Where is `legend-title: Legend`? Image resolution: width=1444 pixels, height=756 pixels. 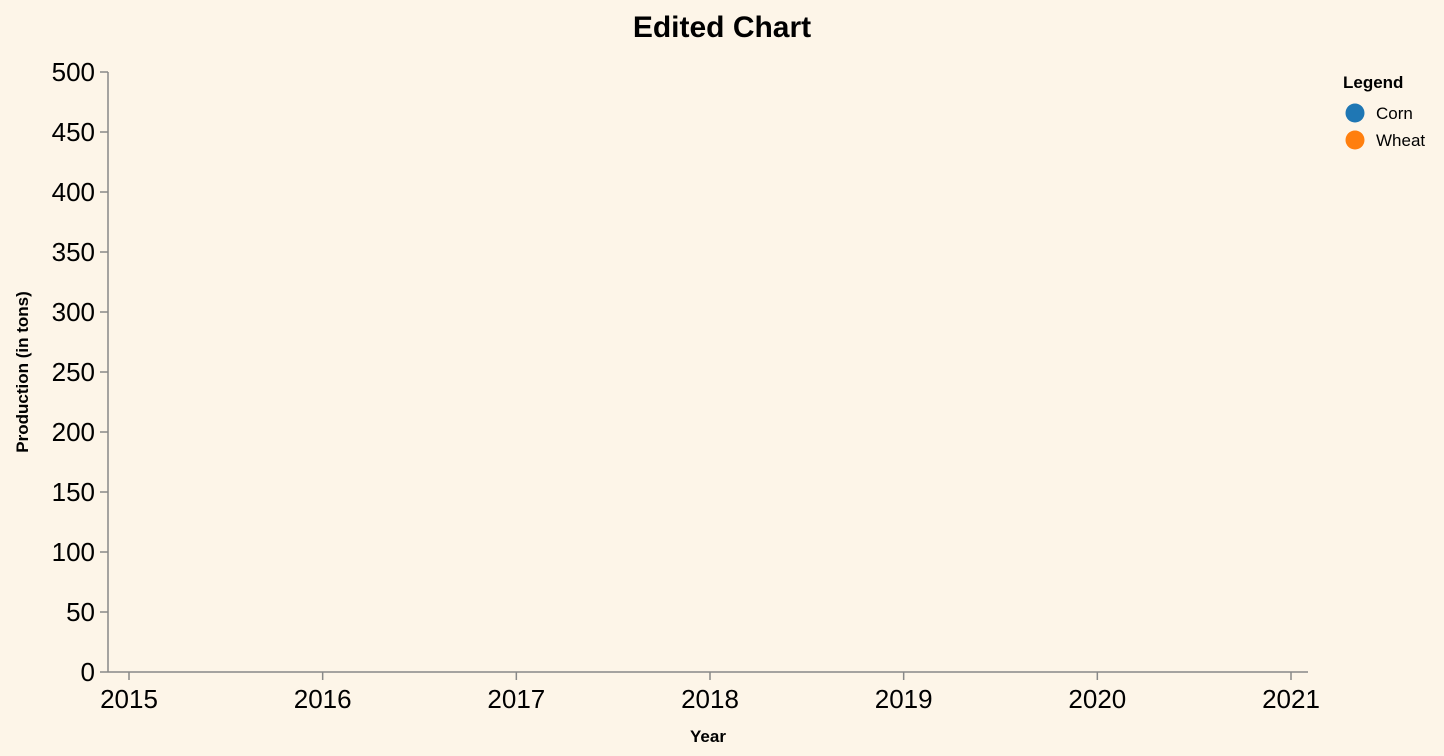
legend-title: Legend is located at coordinates (1373, 82).